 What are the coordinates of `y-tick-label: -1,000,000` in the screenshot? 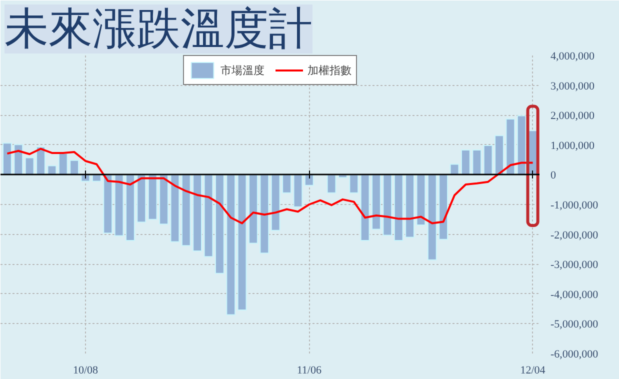 It's located at (574, 206).